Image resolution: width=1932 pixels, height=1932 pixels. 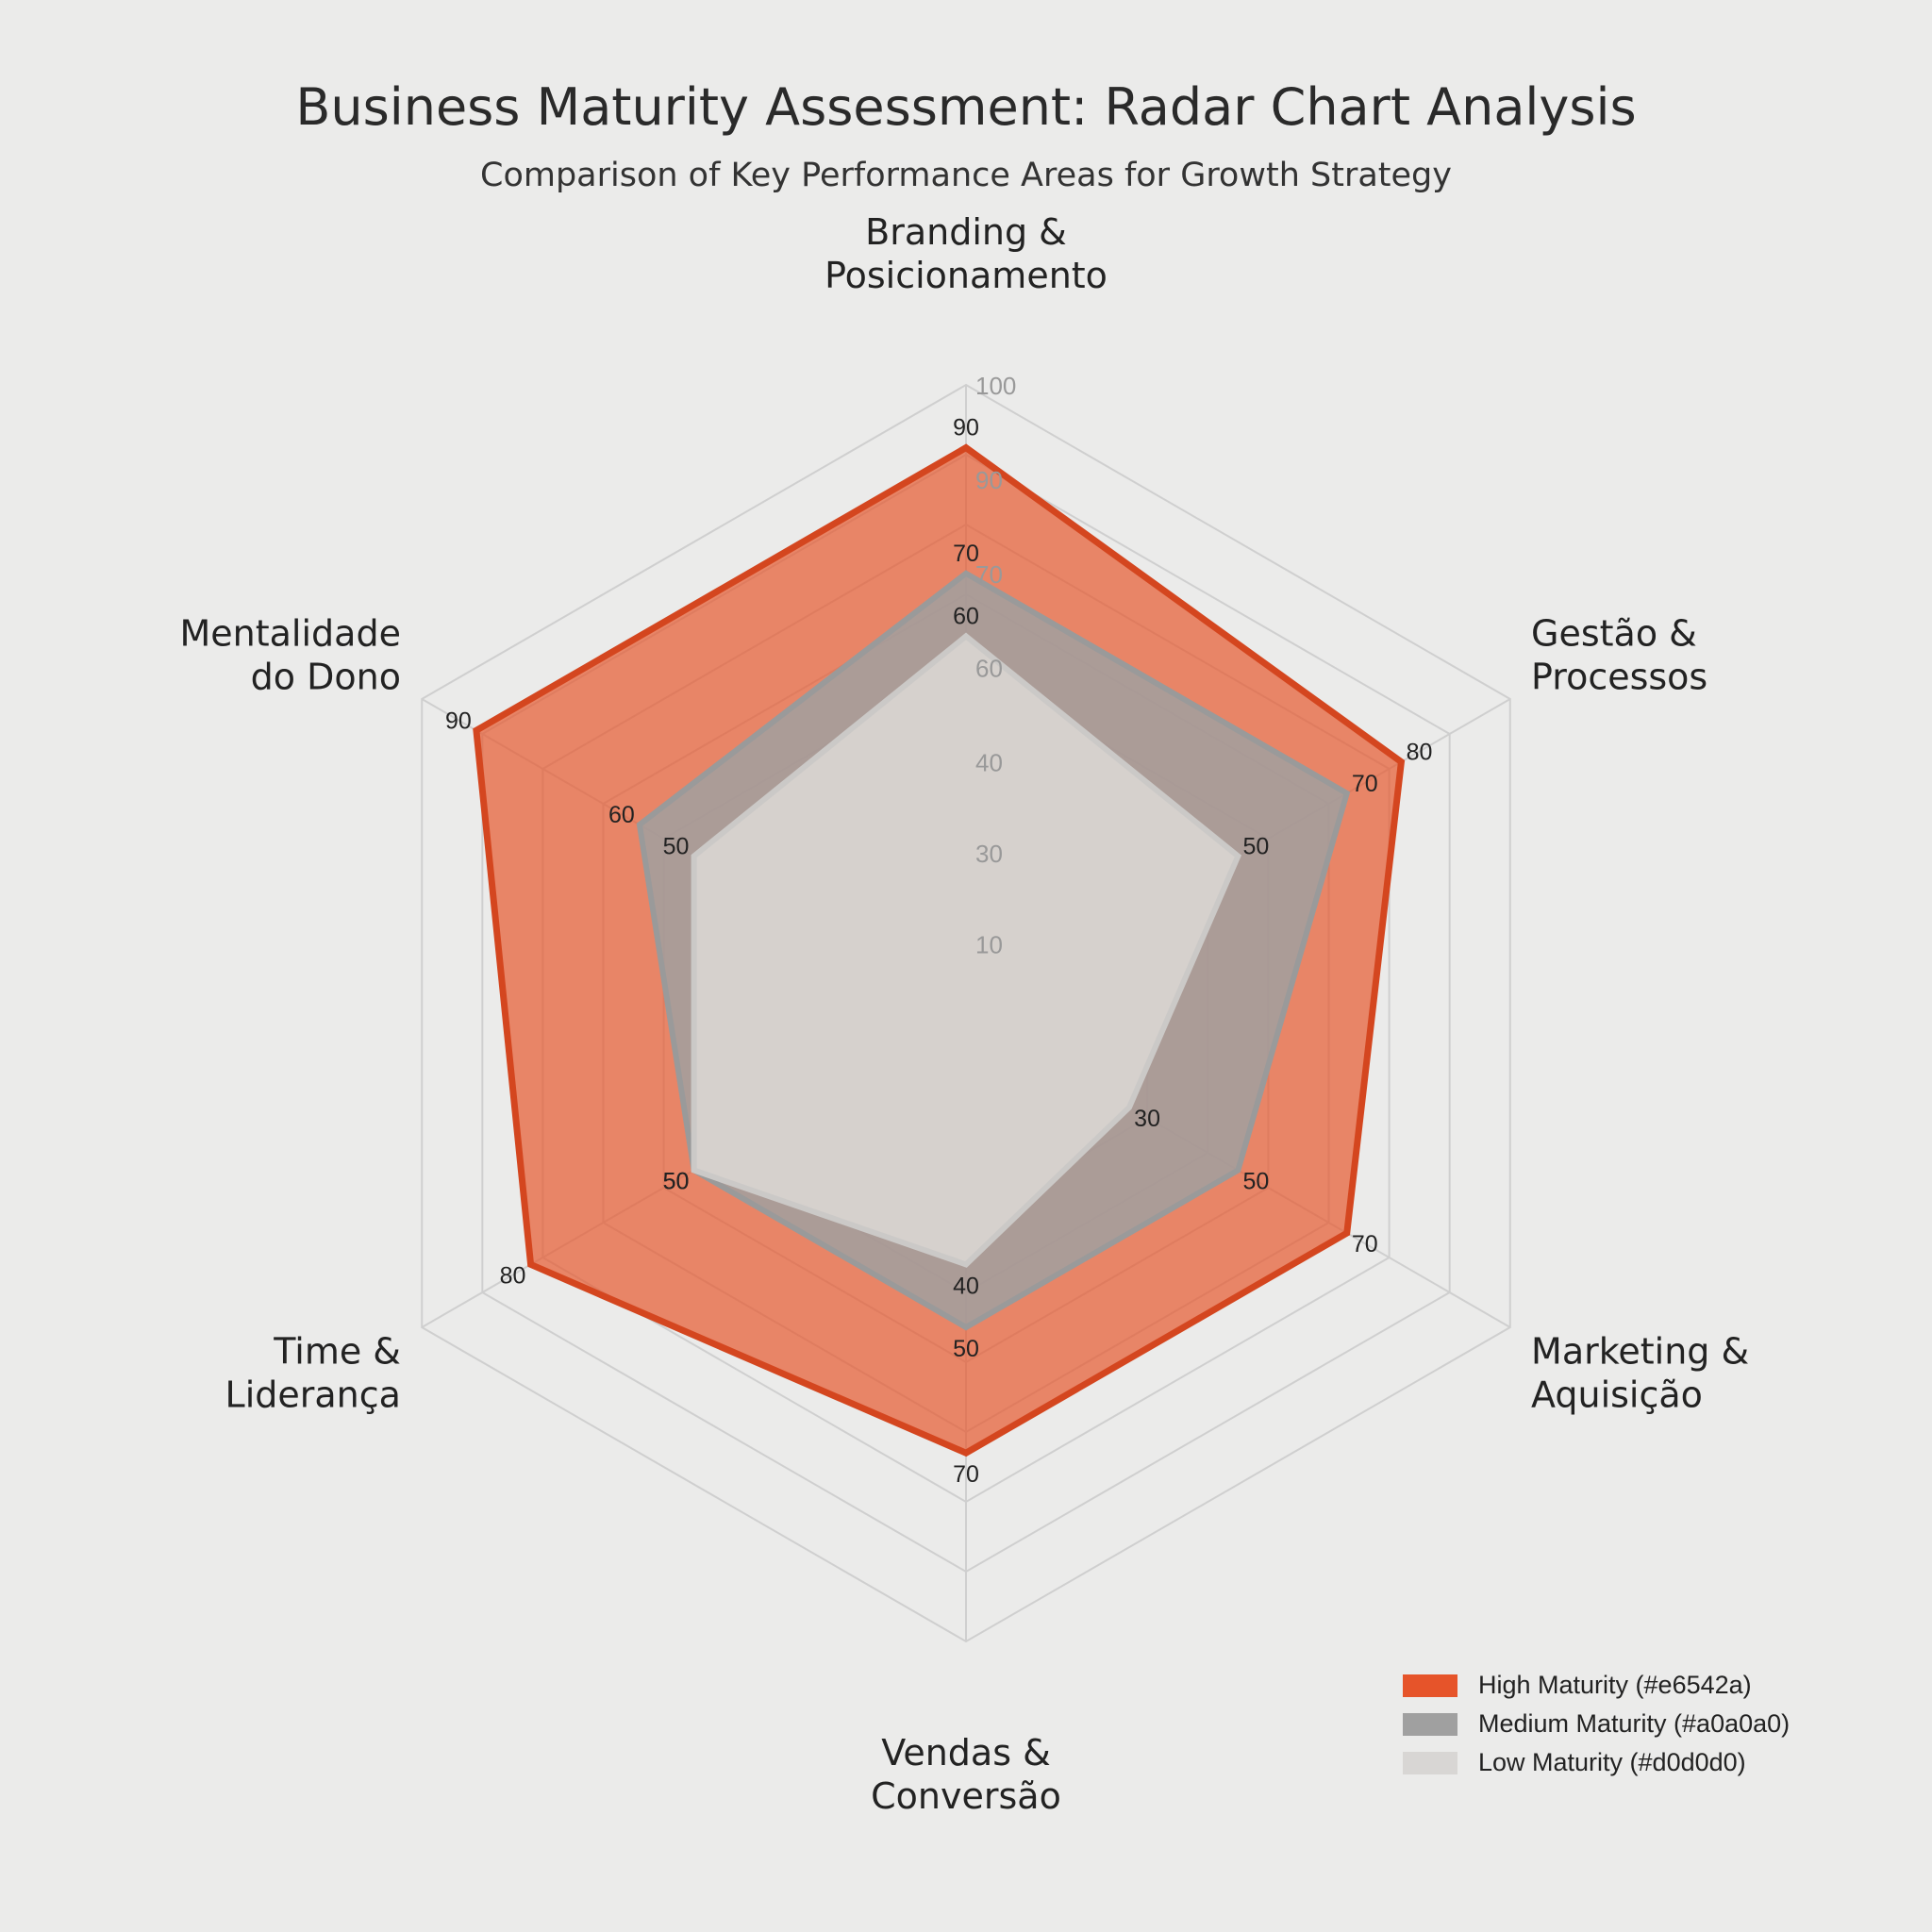 What do you see at coordinates (313, 1395) in the screenshot?
I see `axis-label-4: Liderança` at bounding box center [313, 1395].